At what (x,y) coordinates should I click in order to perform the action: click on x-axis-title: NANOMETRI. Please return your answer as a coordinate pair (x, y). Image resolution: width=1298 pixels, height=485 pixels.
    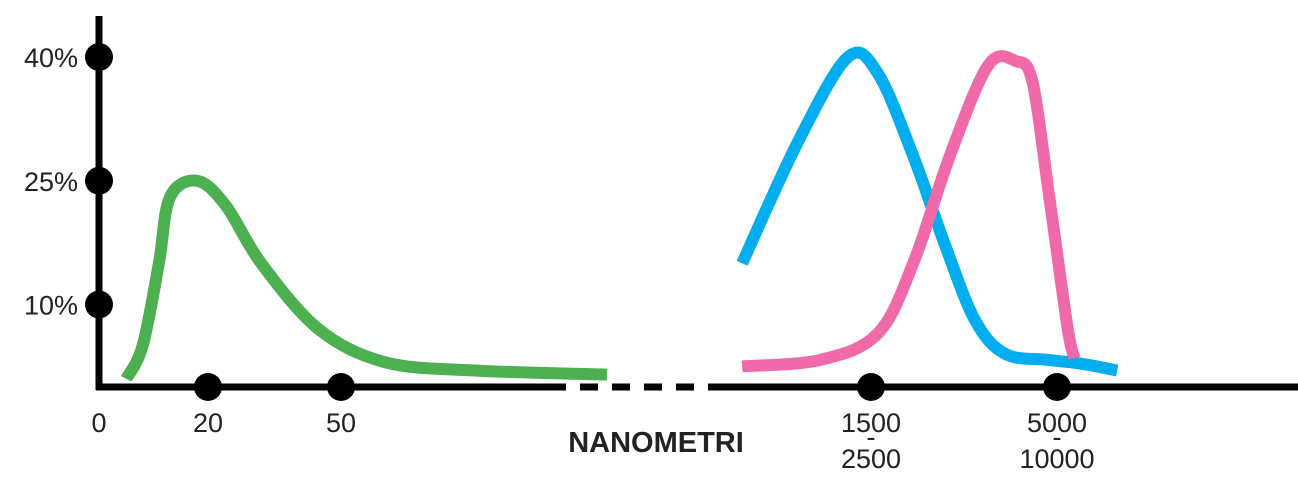
    Looking at the image, I should click on (656, 443).